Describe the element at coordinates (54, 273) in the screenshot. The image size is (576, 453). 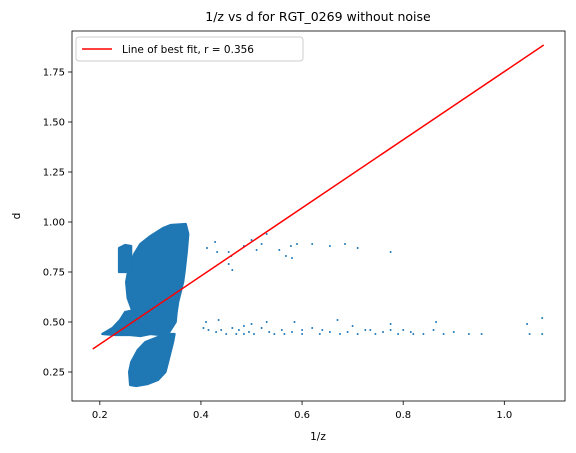
I see `y-tick-label: 0.75` at that location.